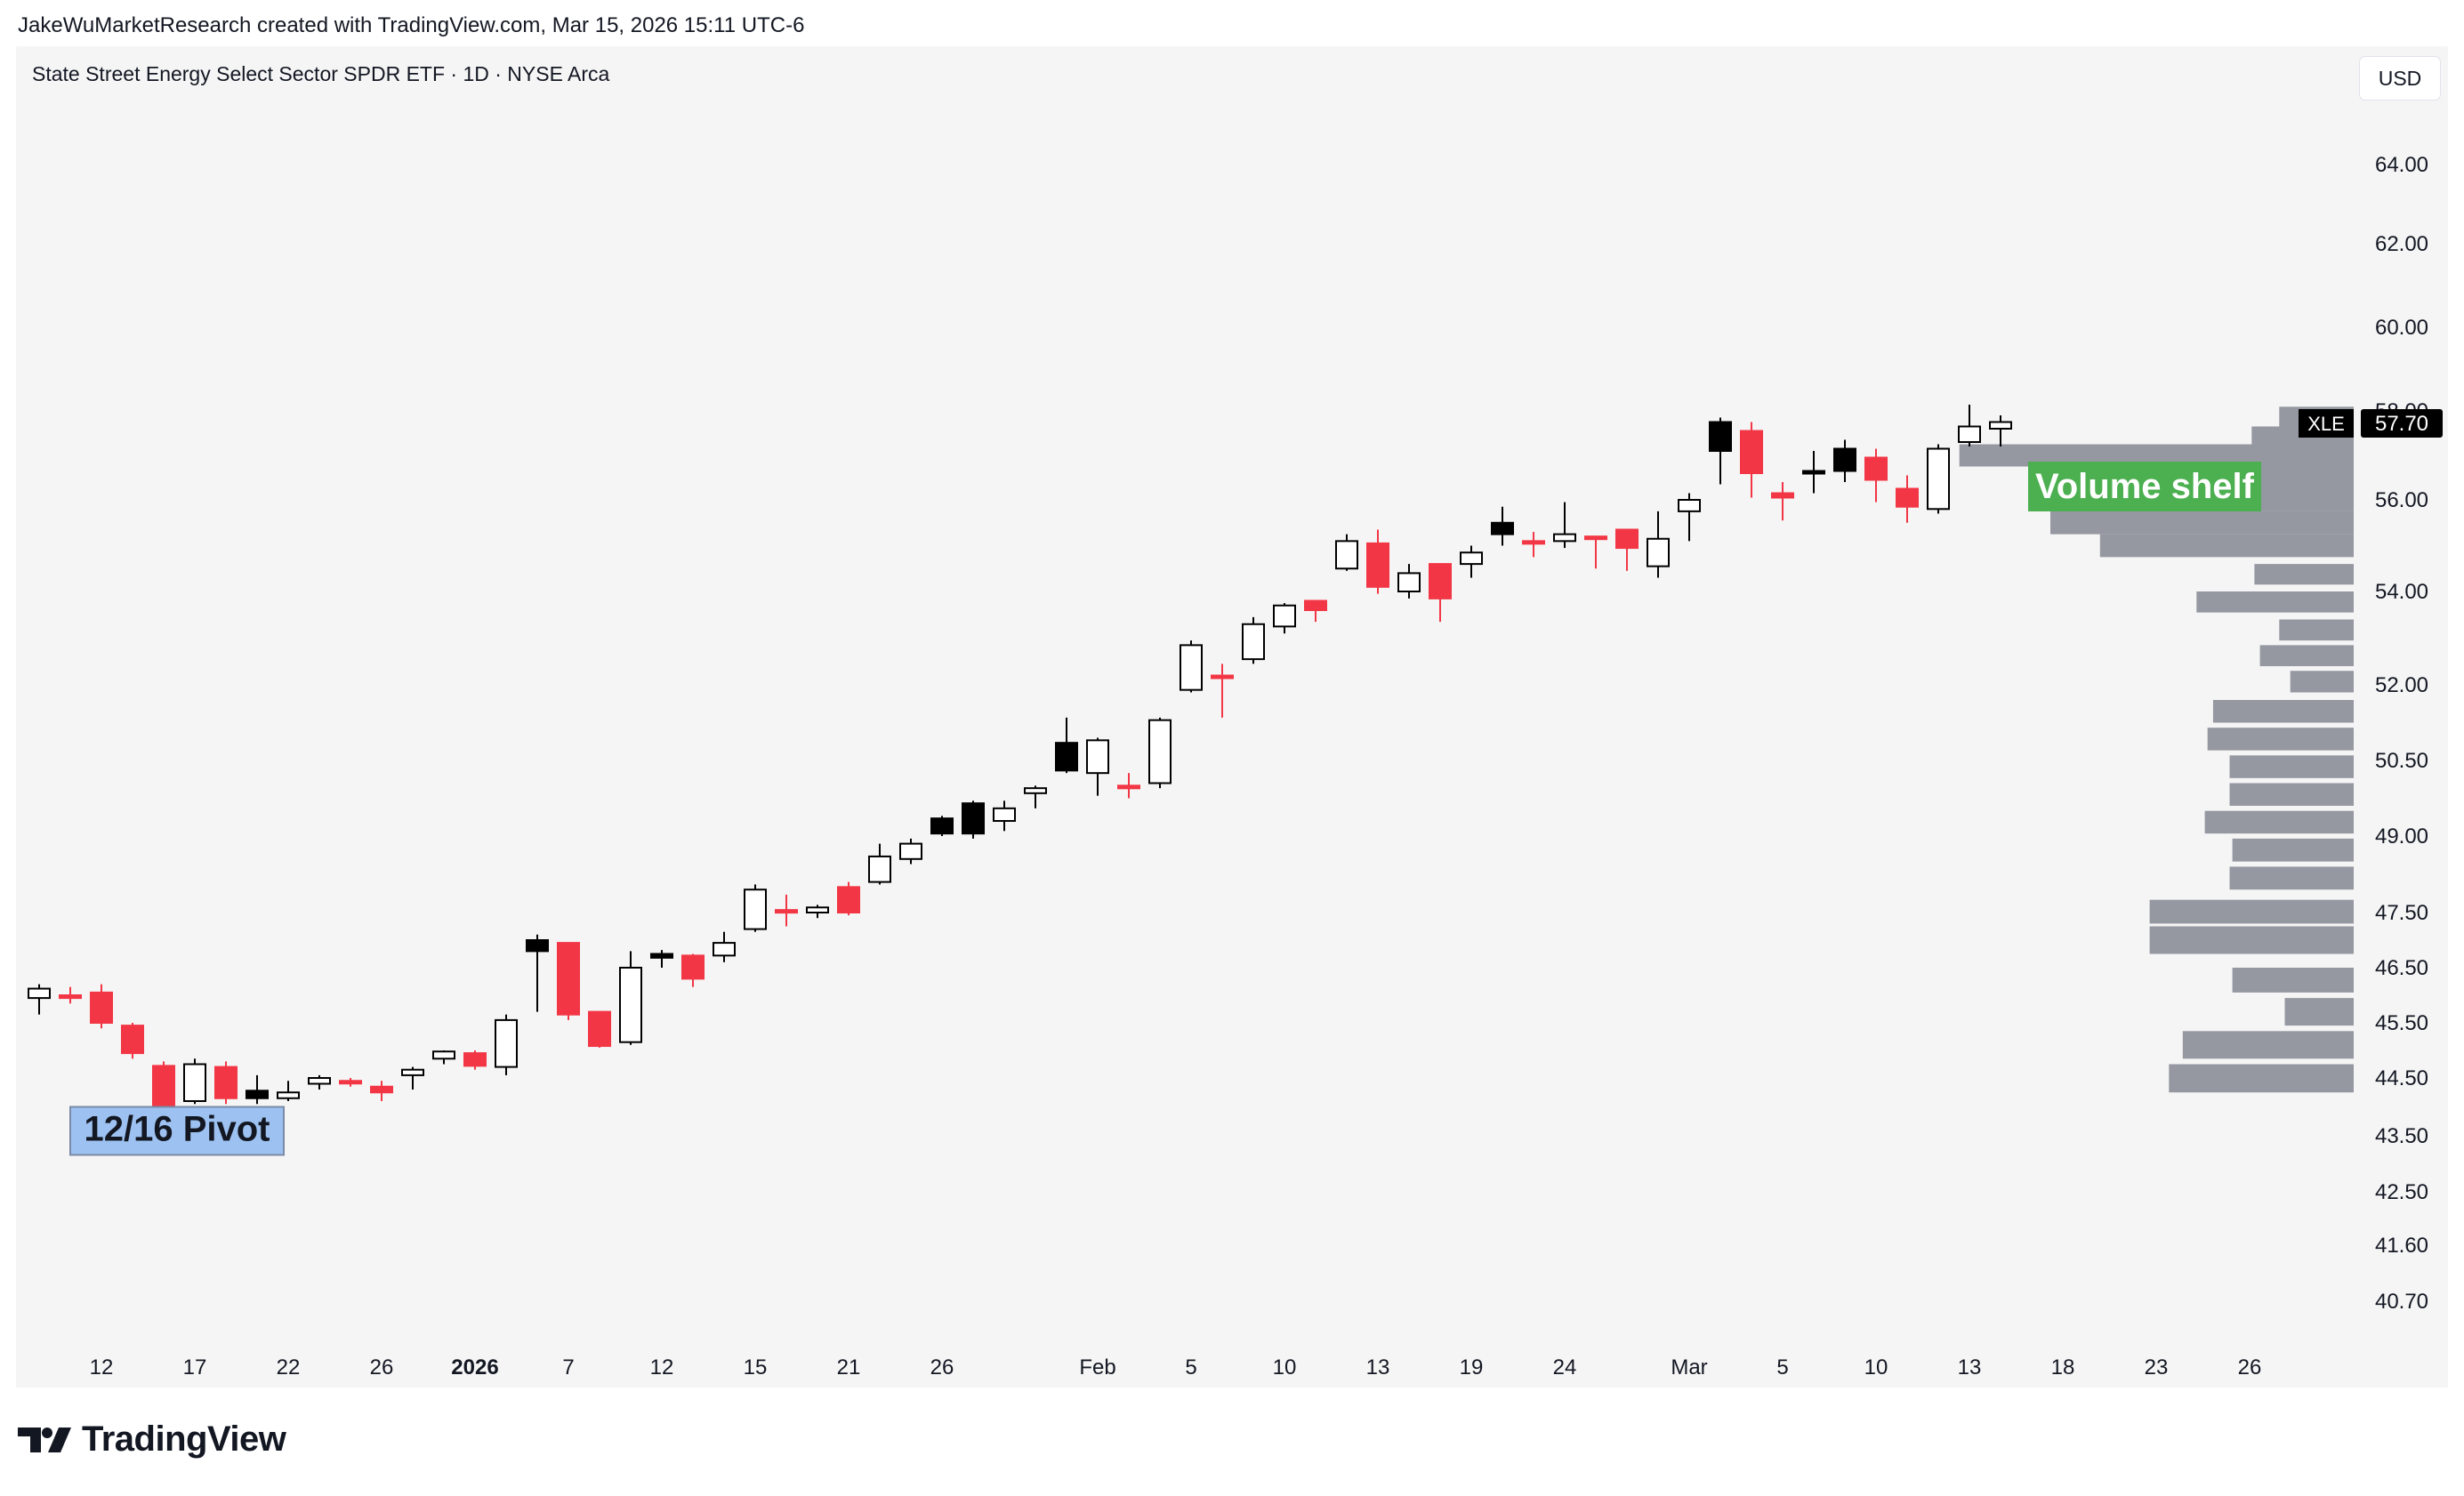  I want to click on tradingview-logo: TradingView, so click(152, 1440).